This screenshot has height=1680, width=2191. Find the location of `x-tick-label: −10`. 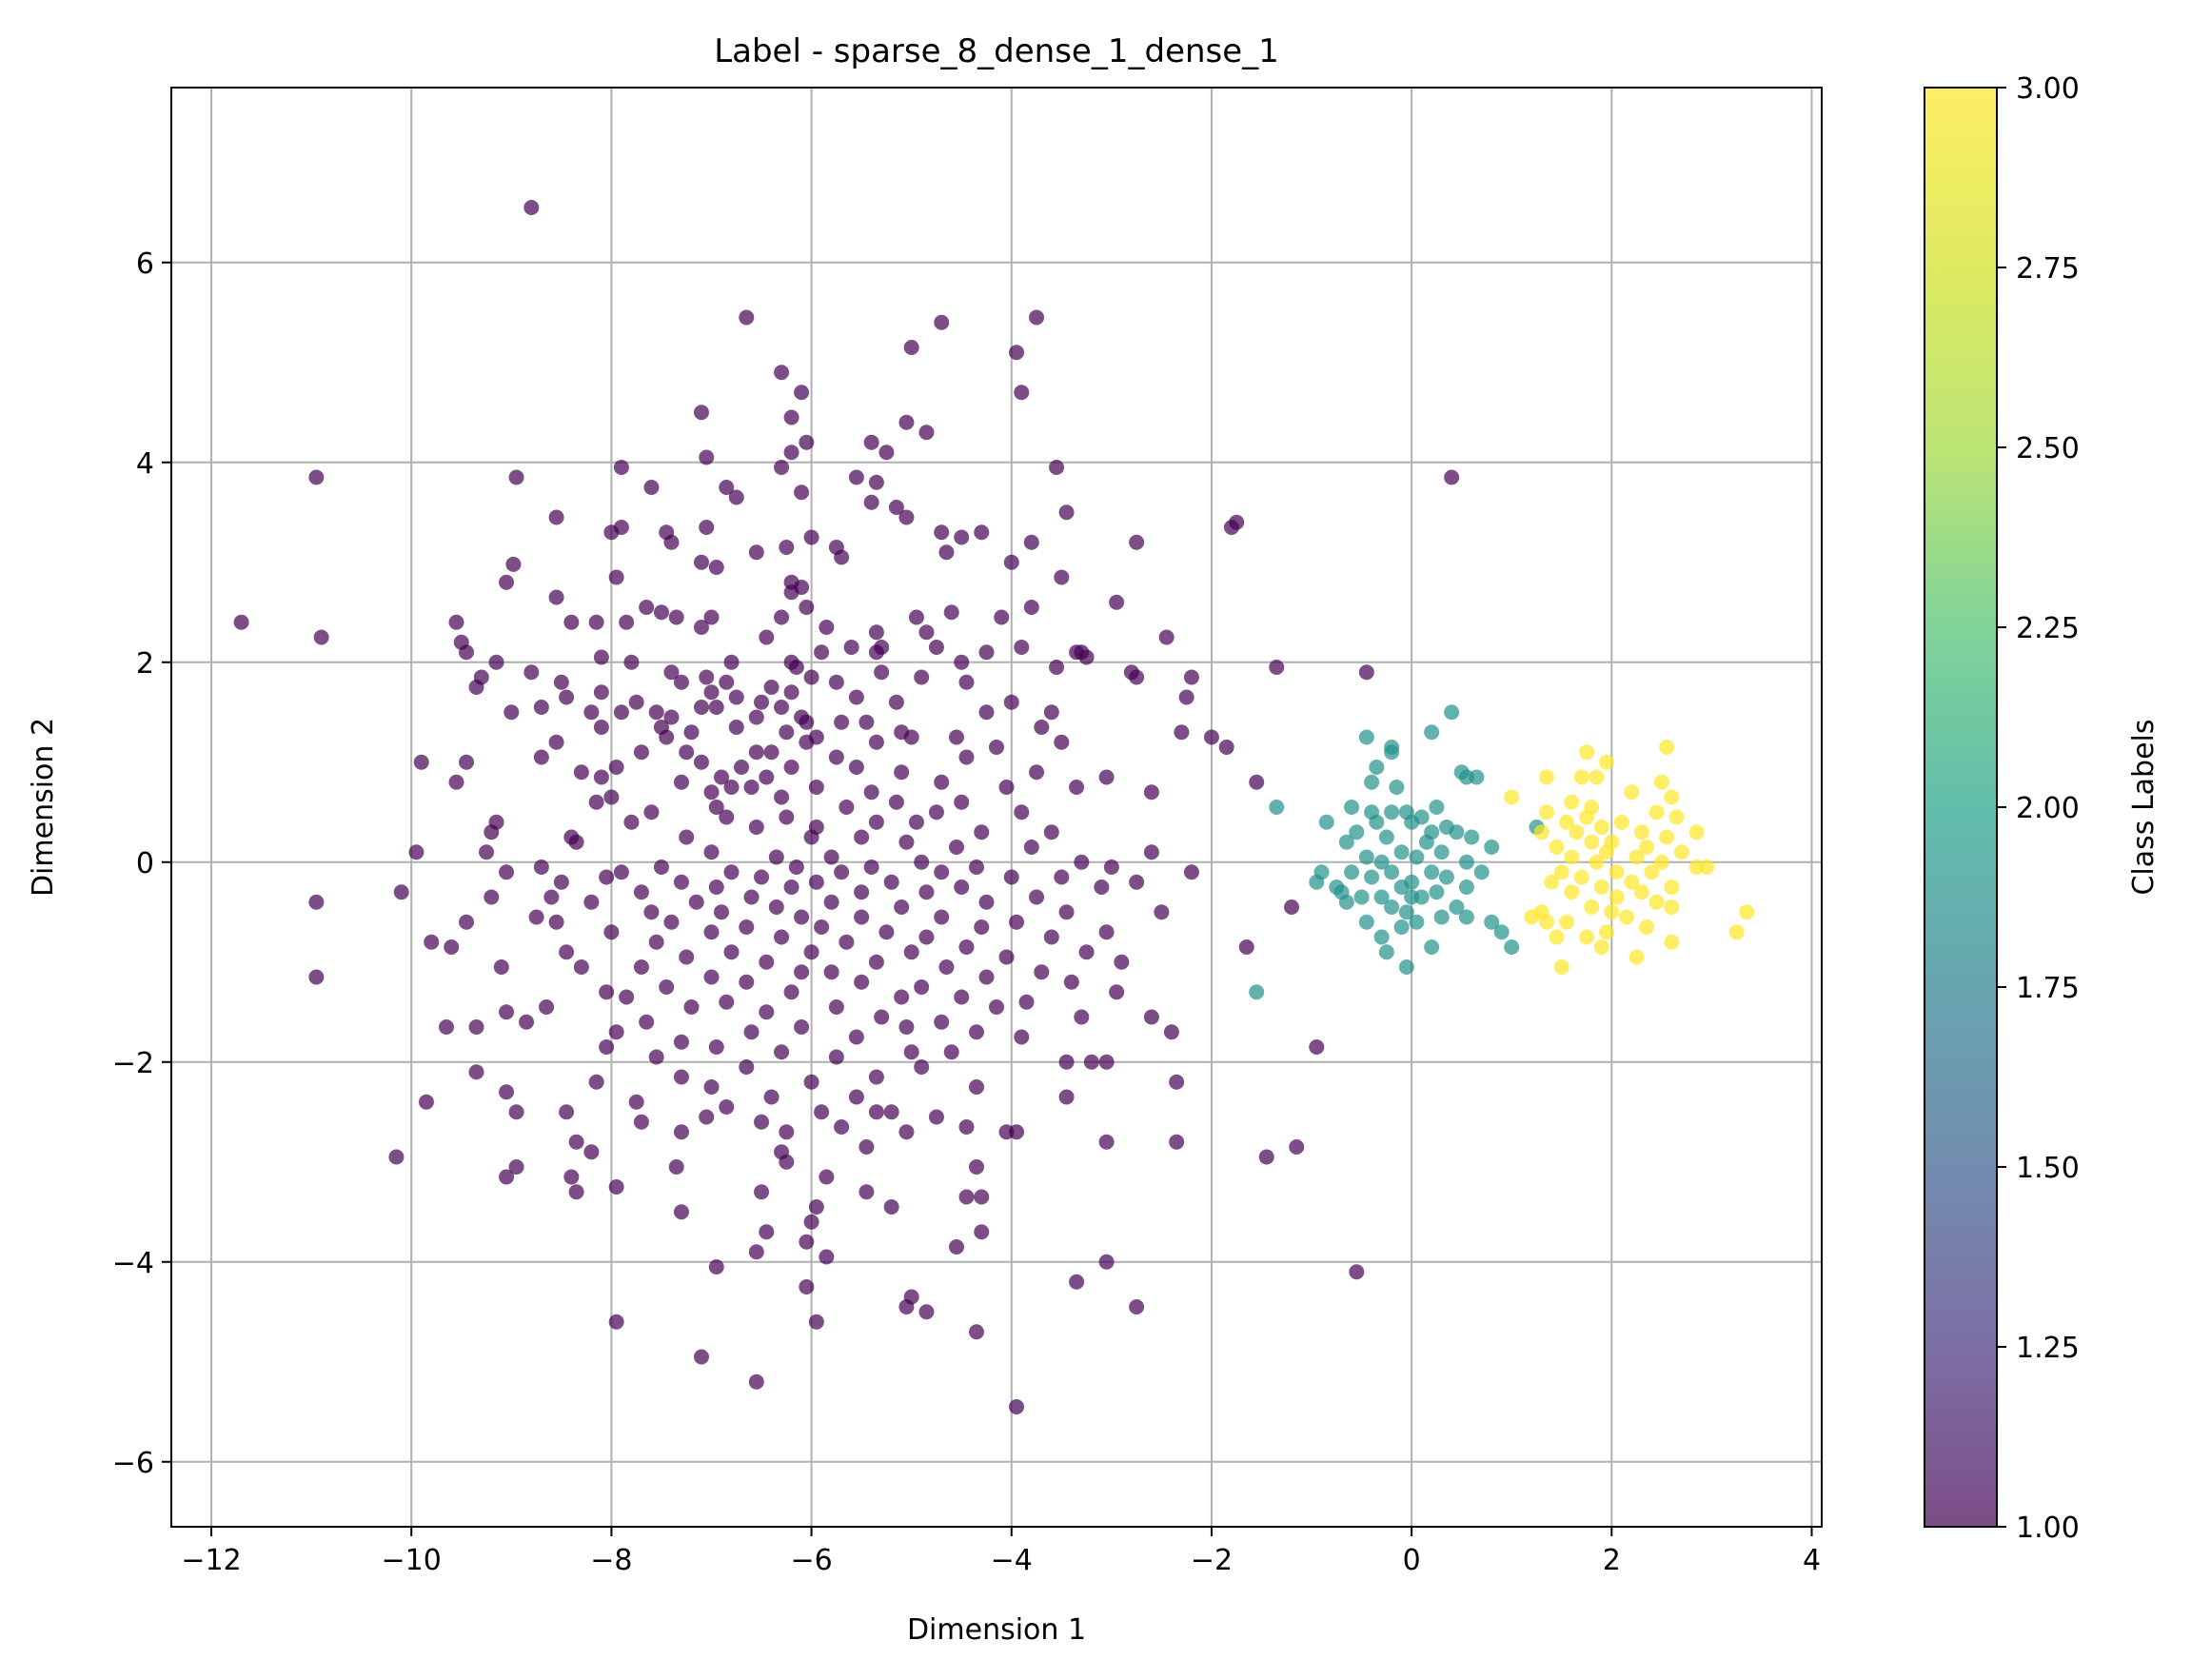

x-tick-label: −10 is located at coordinates (412, 1560).